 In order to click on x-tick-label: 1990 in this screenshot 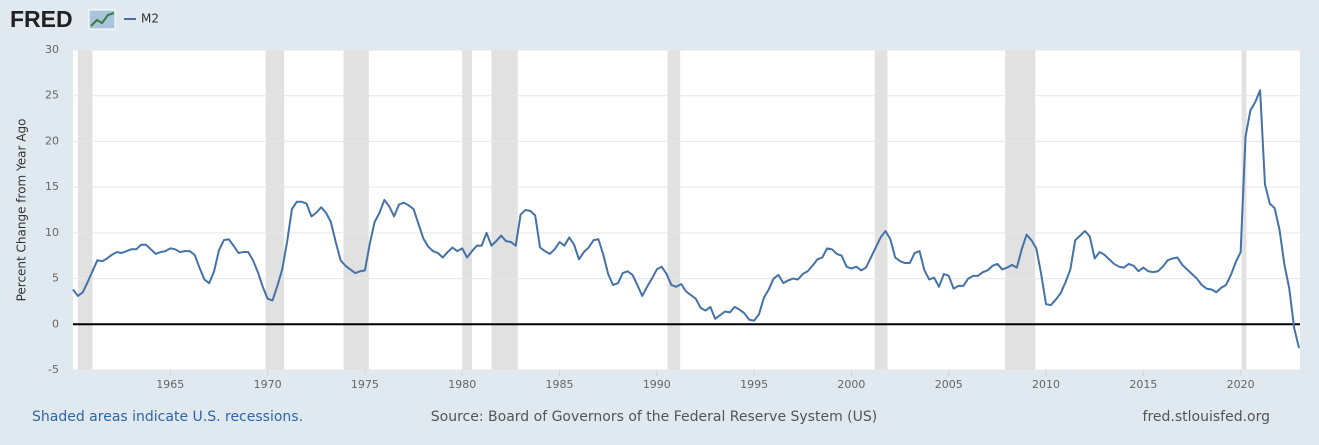, I will do `click(657, 384)`.